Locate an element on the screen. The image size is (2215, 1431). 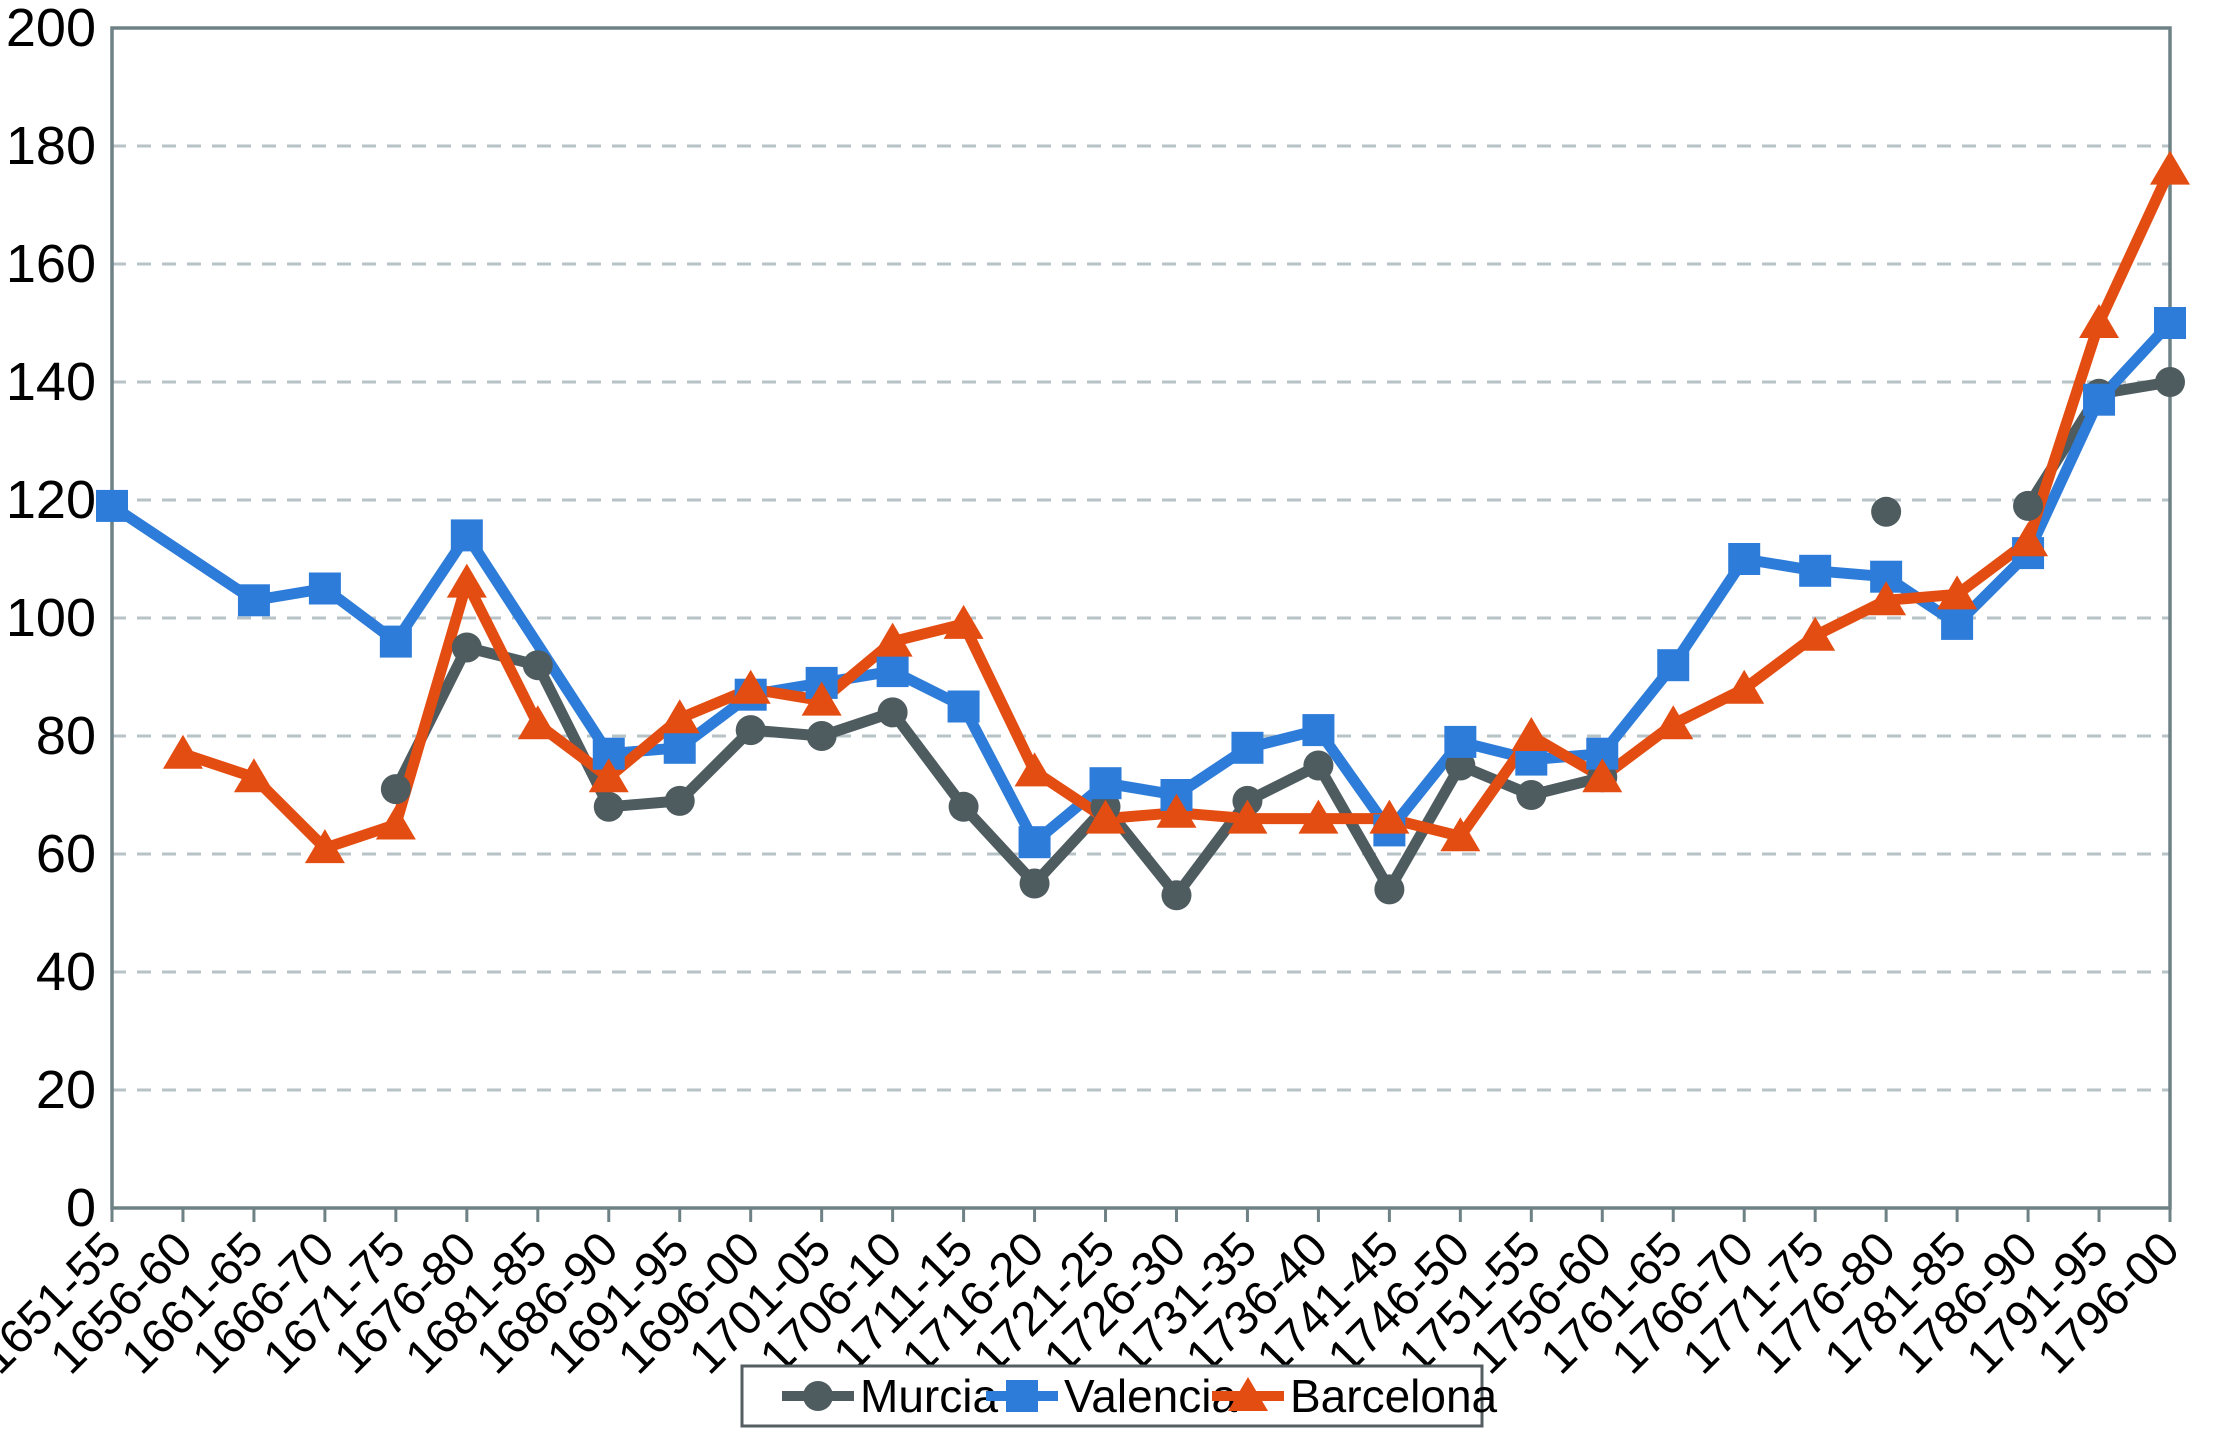
y-axis-tick-label: 20 is located at coordinates (66, 1090).